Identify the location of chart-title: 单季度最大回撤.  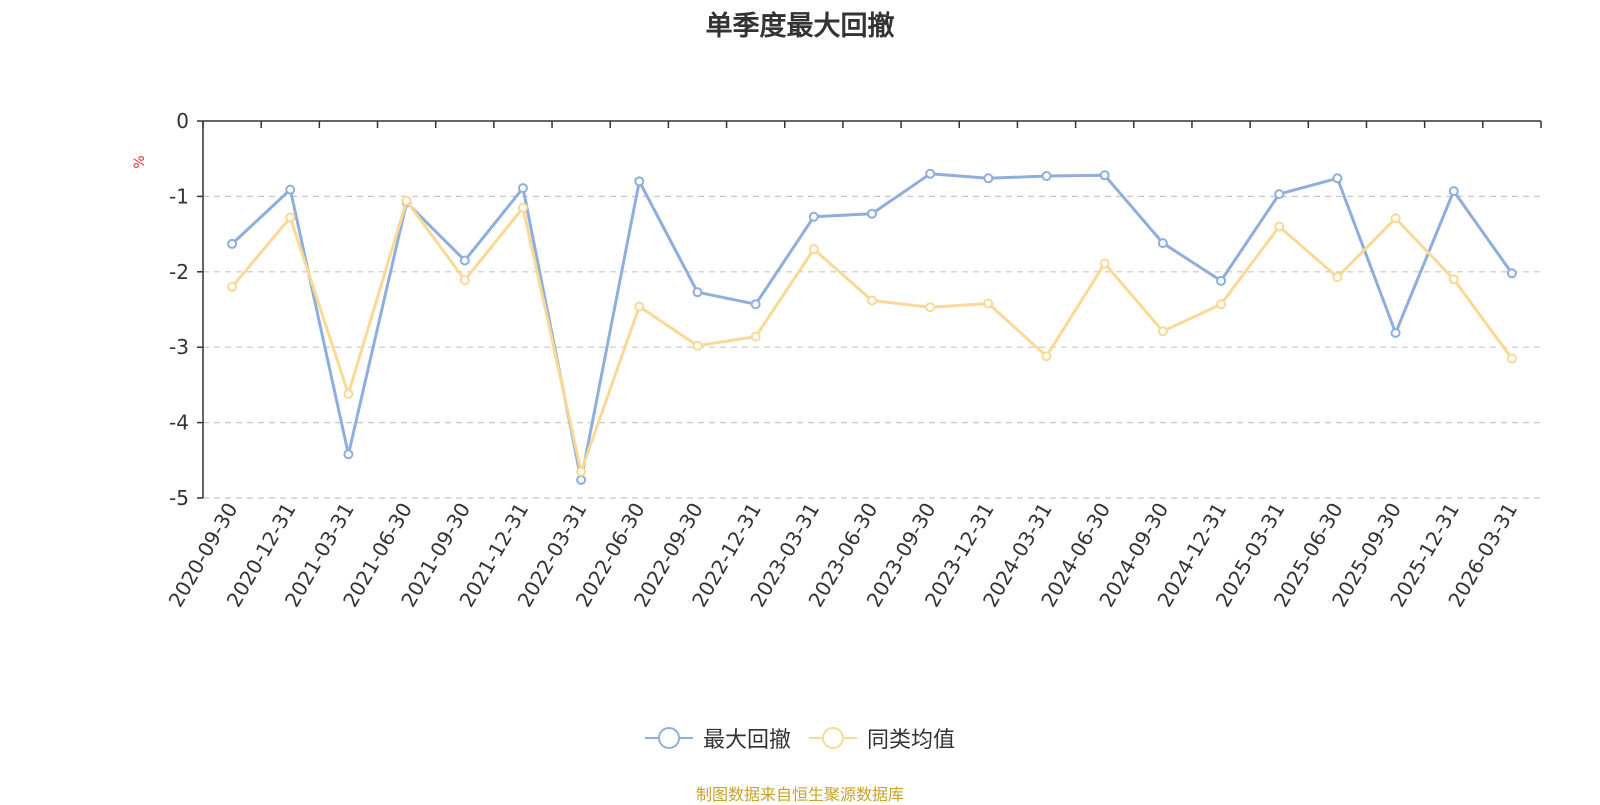
(800, 26).